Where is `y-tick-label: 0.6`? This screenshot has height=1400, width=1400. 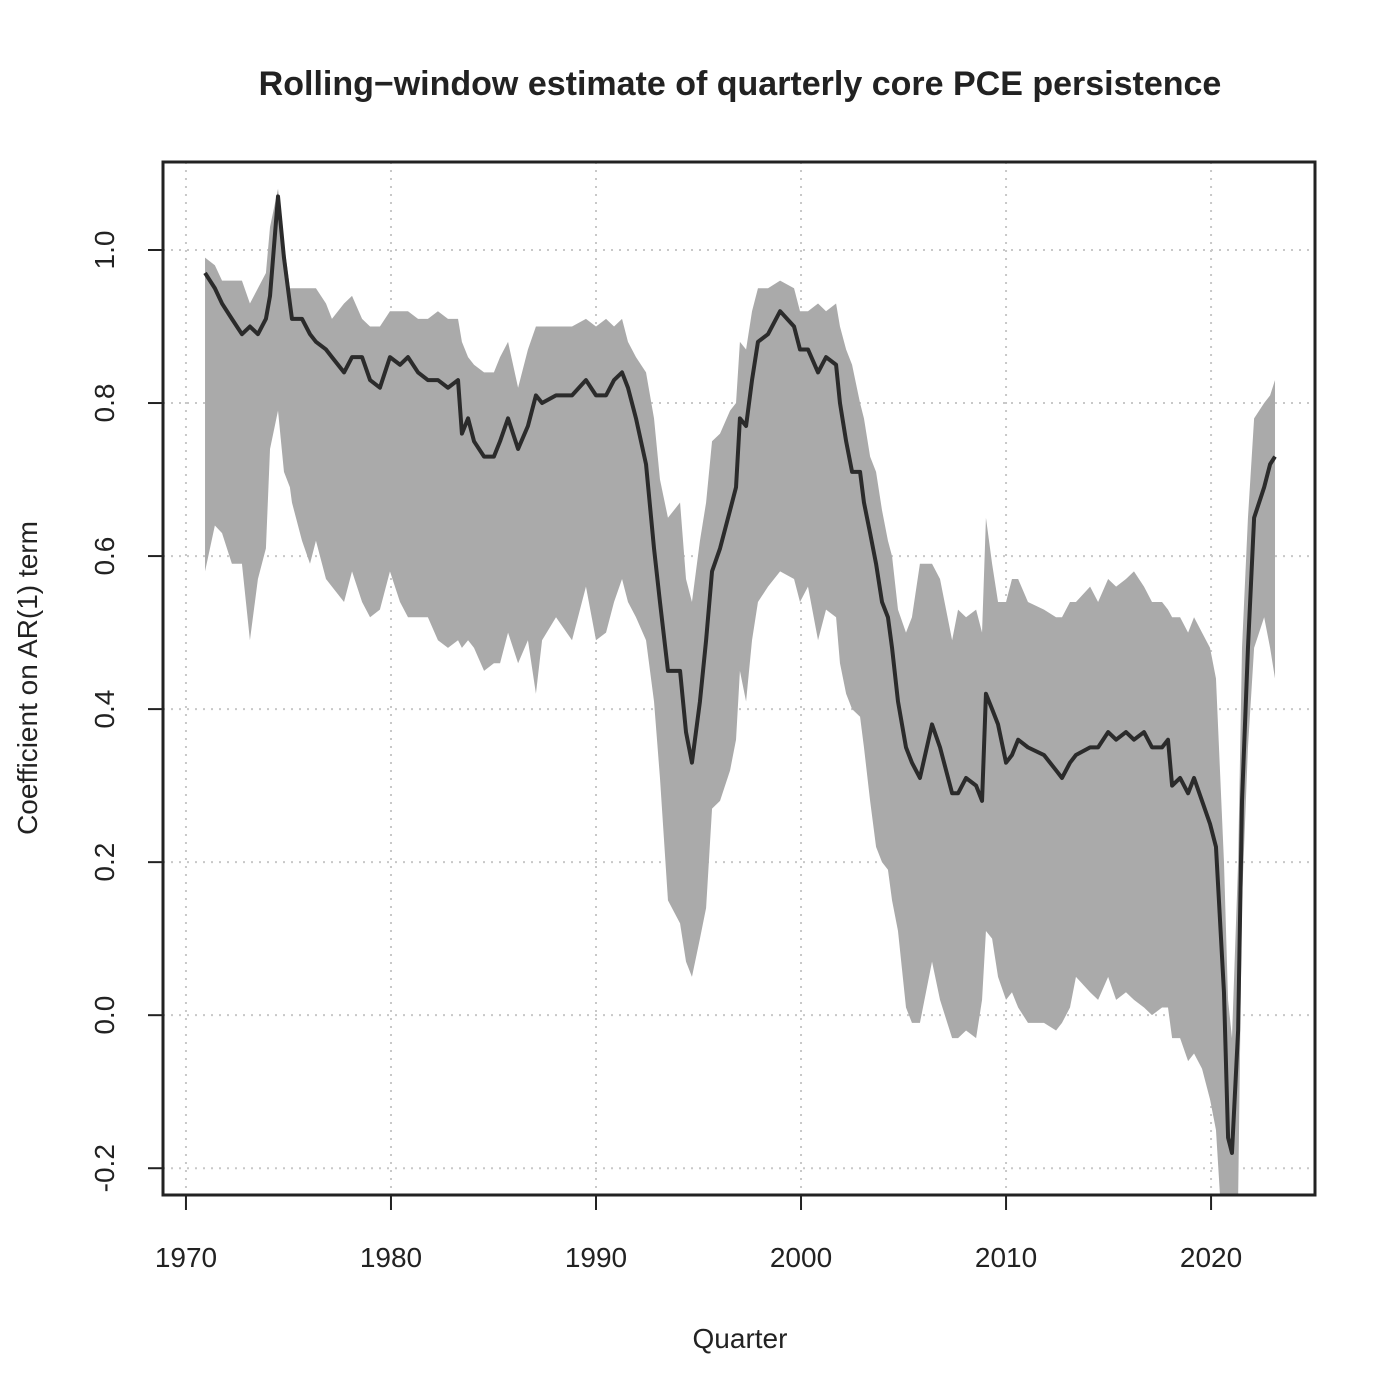 y-tick-label: 0.6 is located at coordinates (104, 556).